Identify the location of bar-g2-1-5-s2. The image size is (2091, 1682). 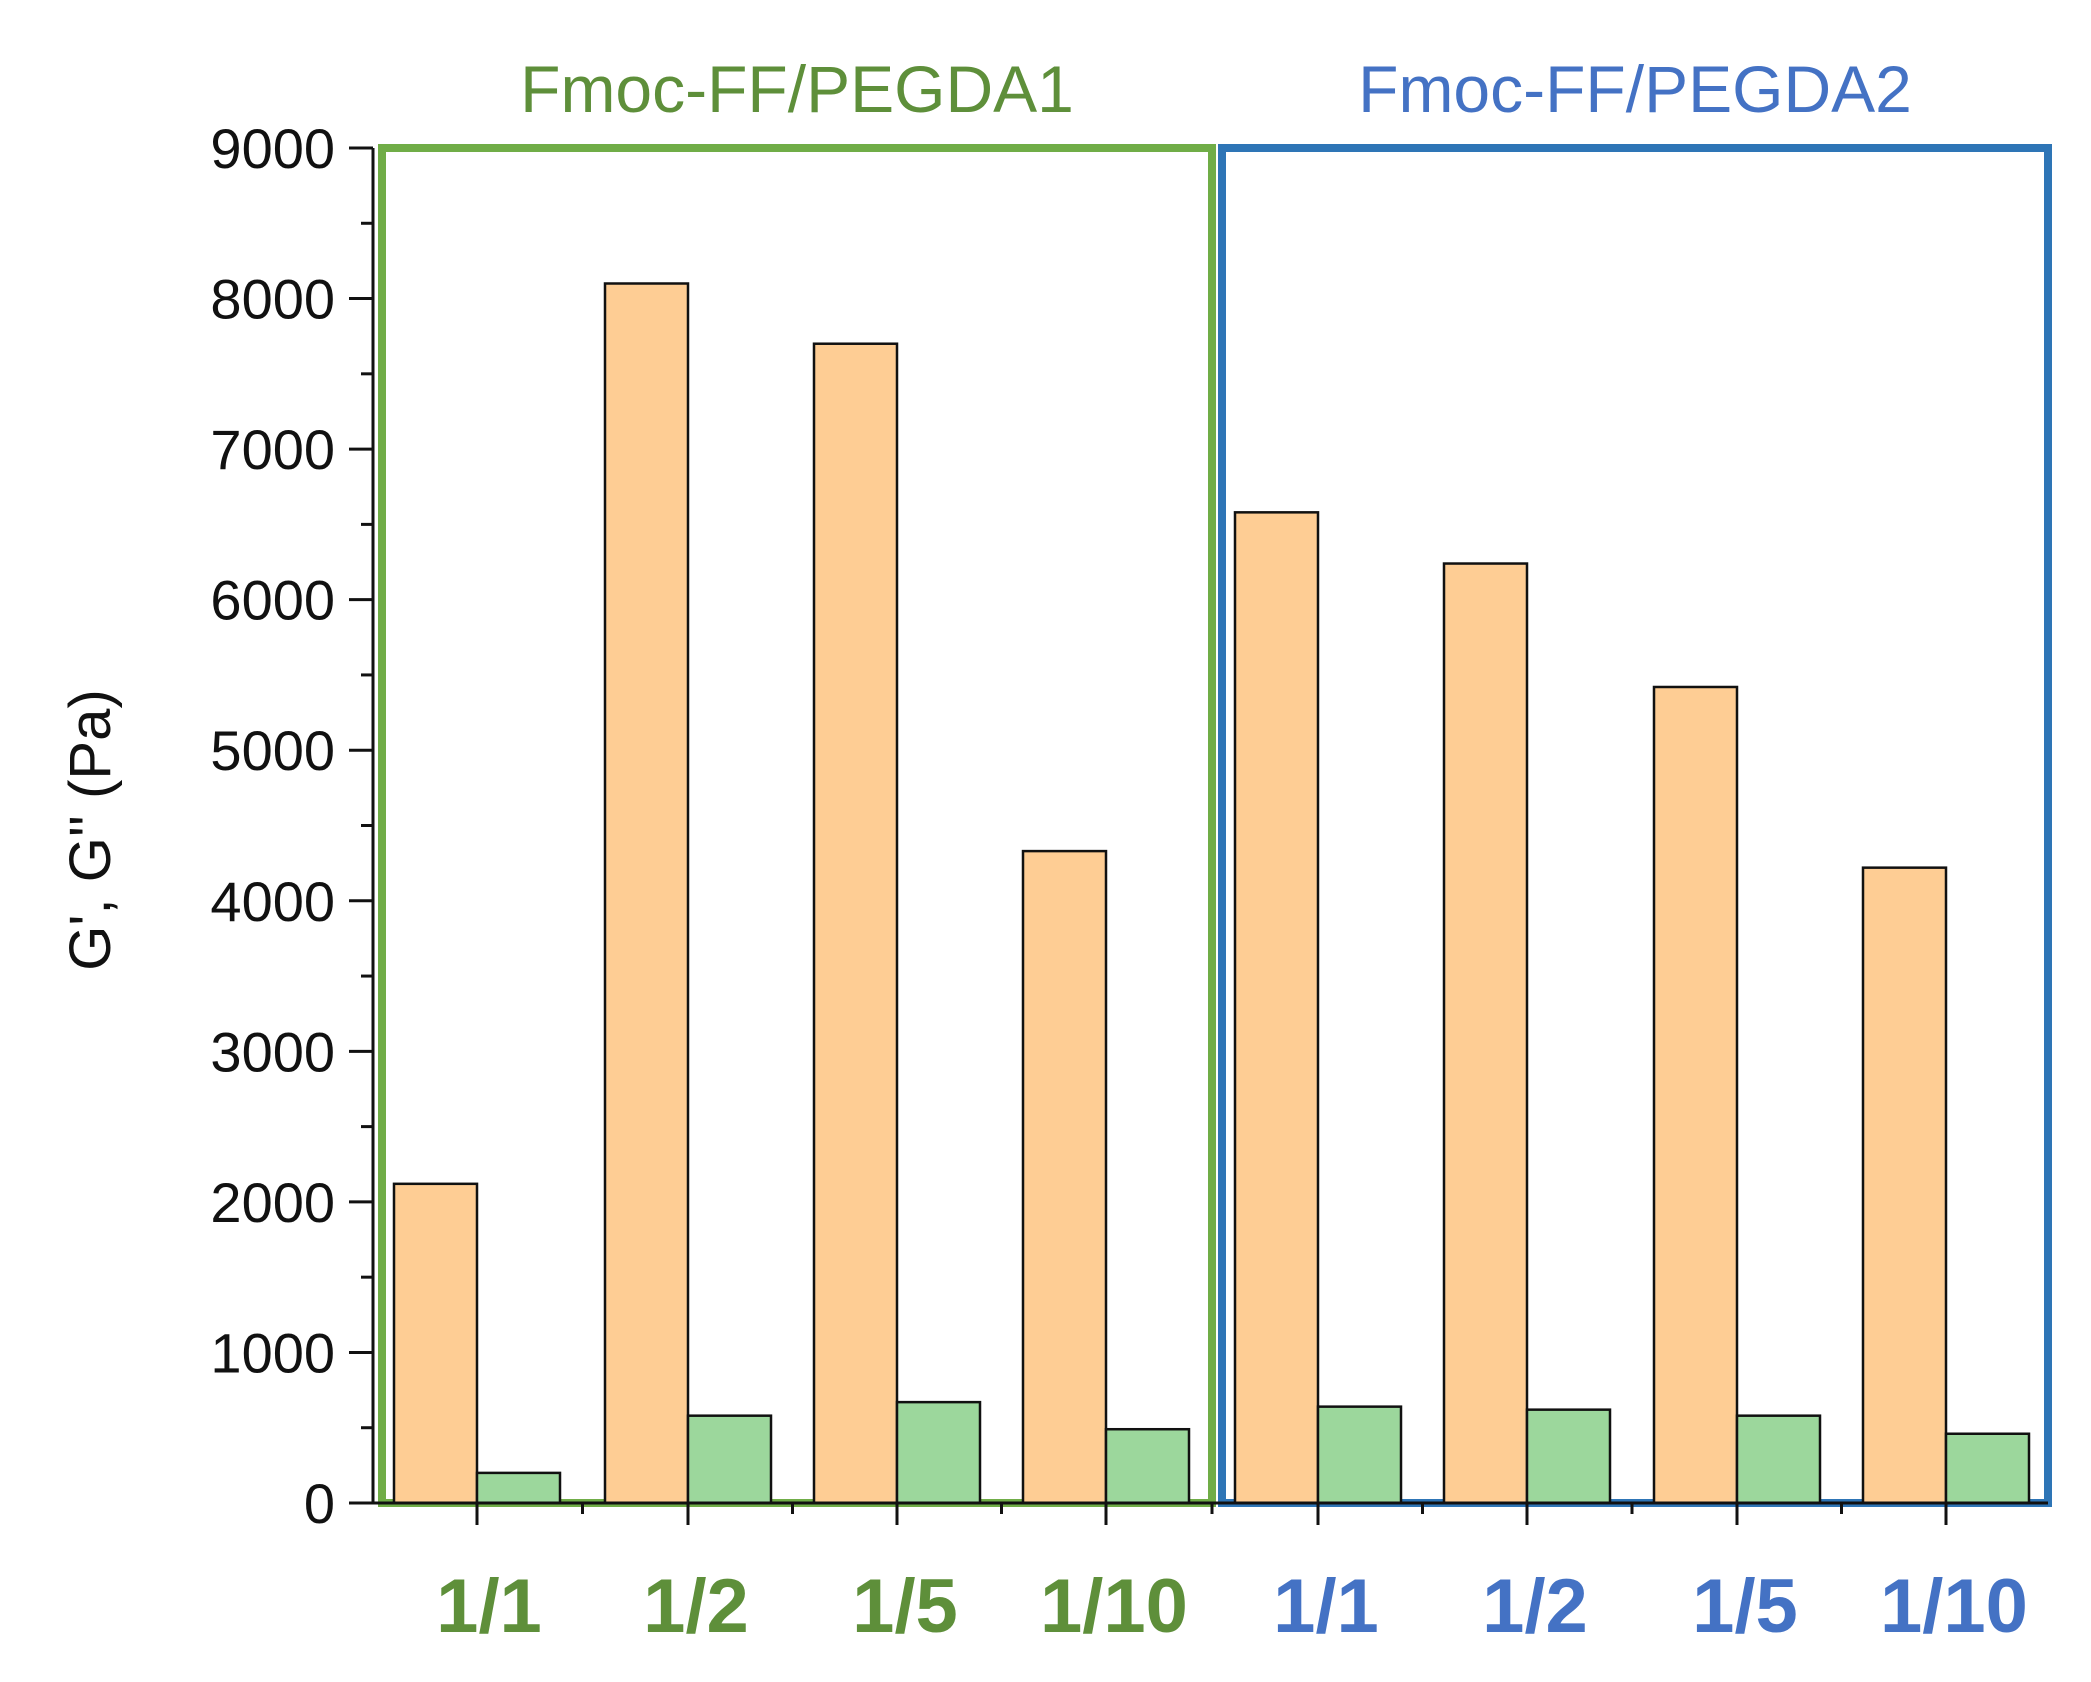
(1778, 1459).